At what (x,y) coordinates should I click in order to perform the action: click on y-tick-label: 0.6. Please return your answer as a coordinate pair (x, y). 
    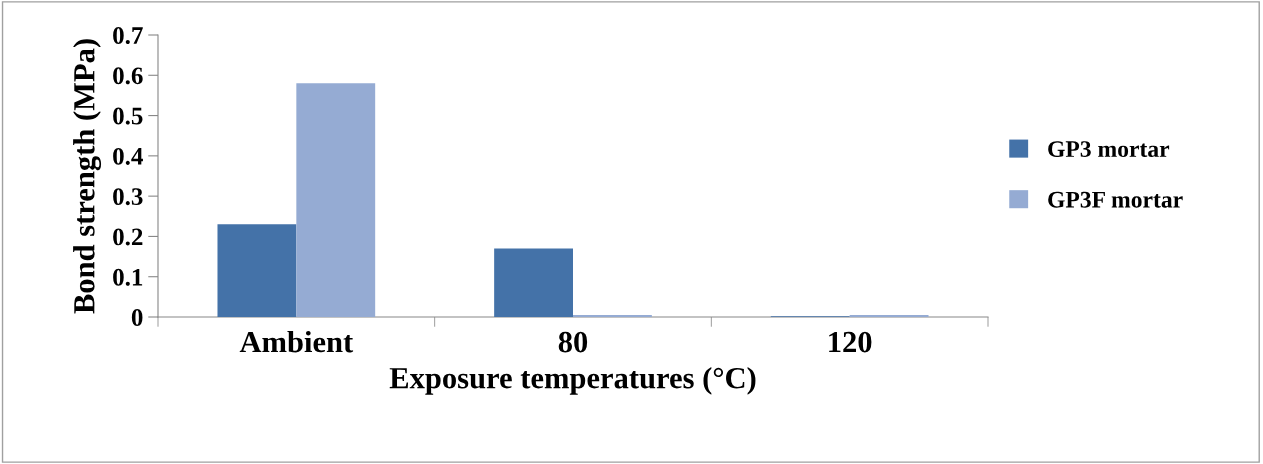
    Looking at the image, I should click on (128, 76).